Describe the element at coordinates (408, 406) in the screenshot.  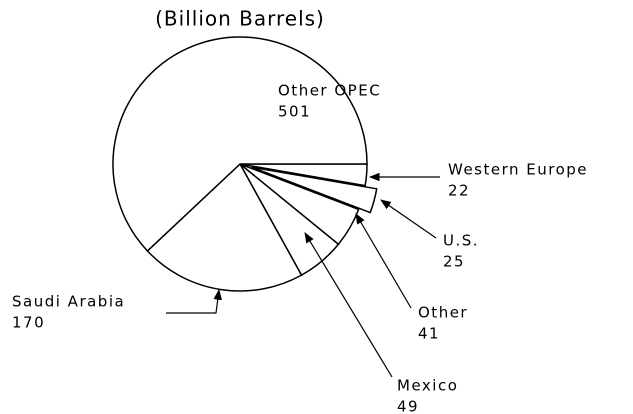
I see `slice-value: 49` at that location.